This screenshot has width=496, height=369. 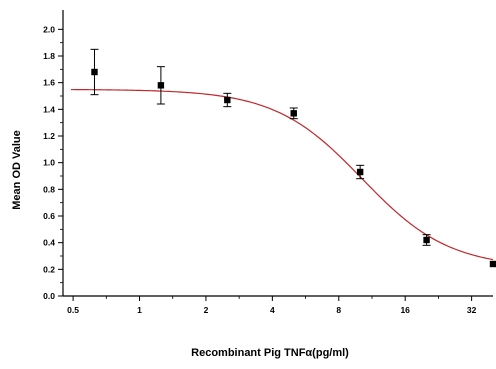 What do you see at coordinates (49, 109) in the screenshot?
I see `y-tick-label: 1.4` at bounding box center [49, 109].